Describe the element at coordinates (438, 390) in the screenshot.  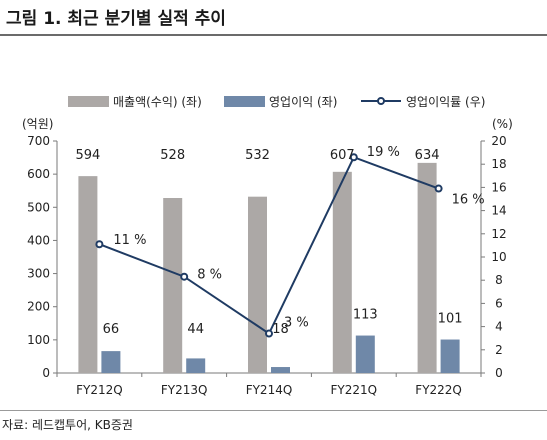
I see `x-tick-label: FY222Q` at that location.